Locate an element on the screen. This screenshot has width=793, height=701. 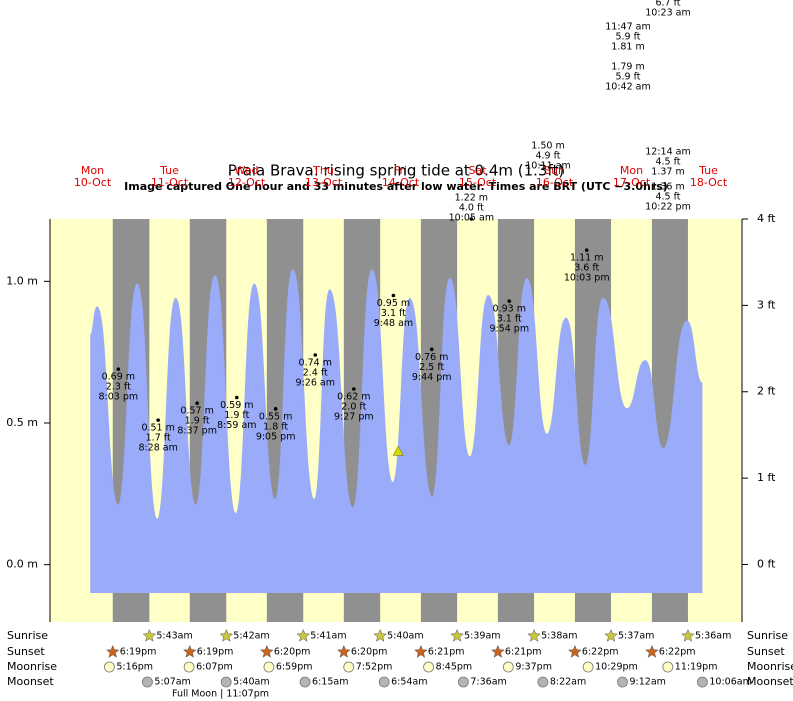
tide-height-m: 0.93 m is located at coordinates (509, 309).